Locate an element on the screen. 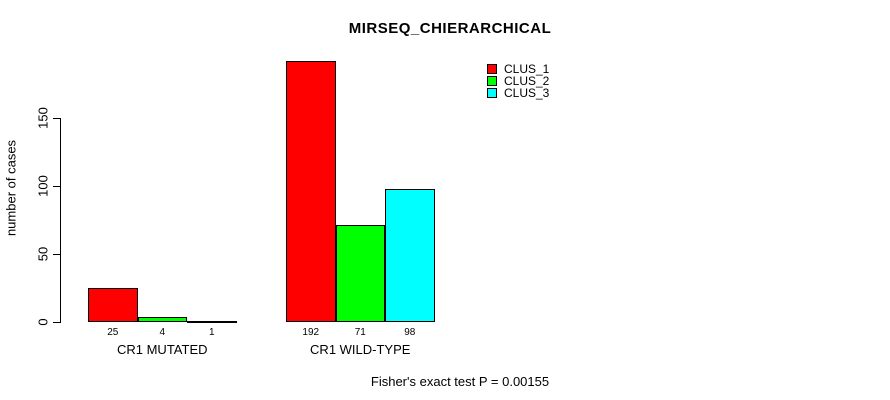  legend-item: CLUS_1 is located at coordinates (518, 69).